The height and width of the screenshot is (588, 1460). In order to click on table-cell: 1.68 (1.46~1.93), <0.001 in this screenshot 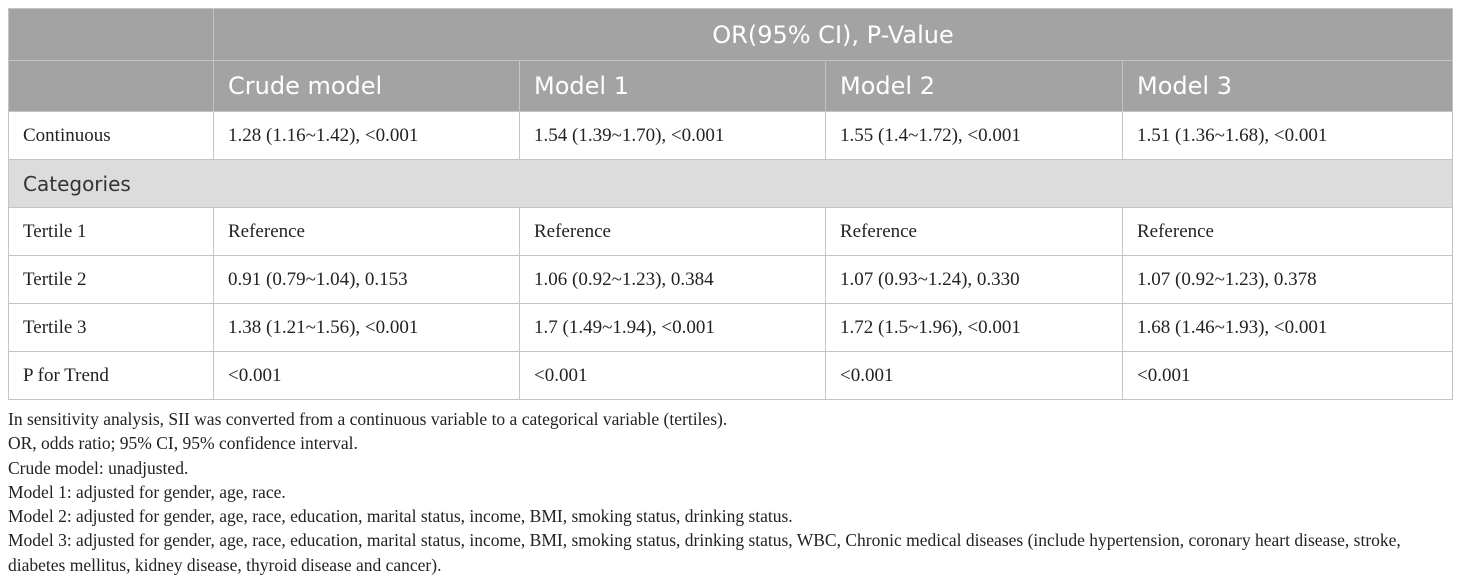, I will do `click(1287, 327)`.